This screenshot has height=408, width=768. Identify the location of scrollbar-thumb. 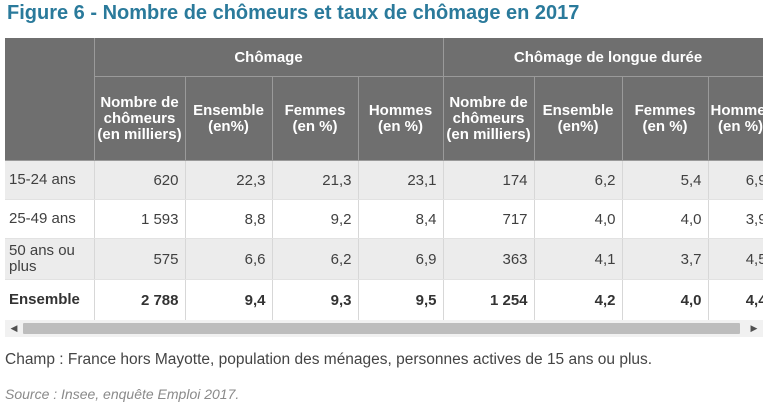
(381, 328).